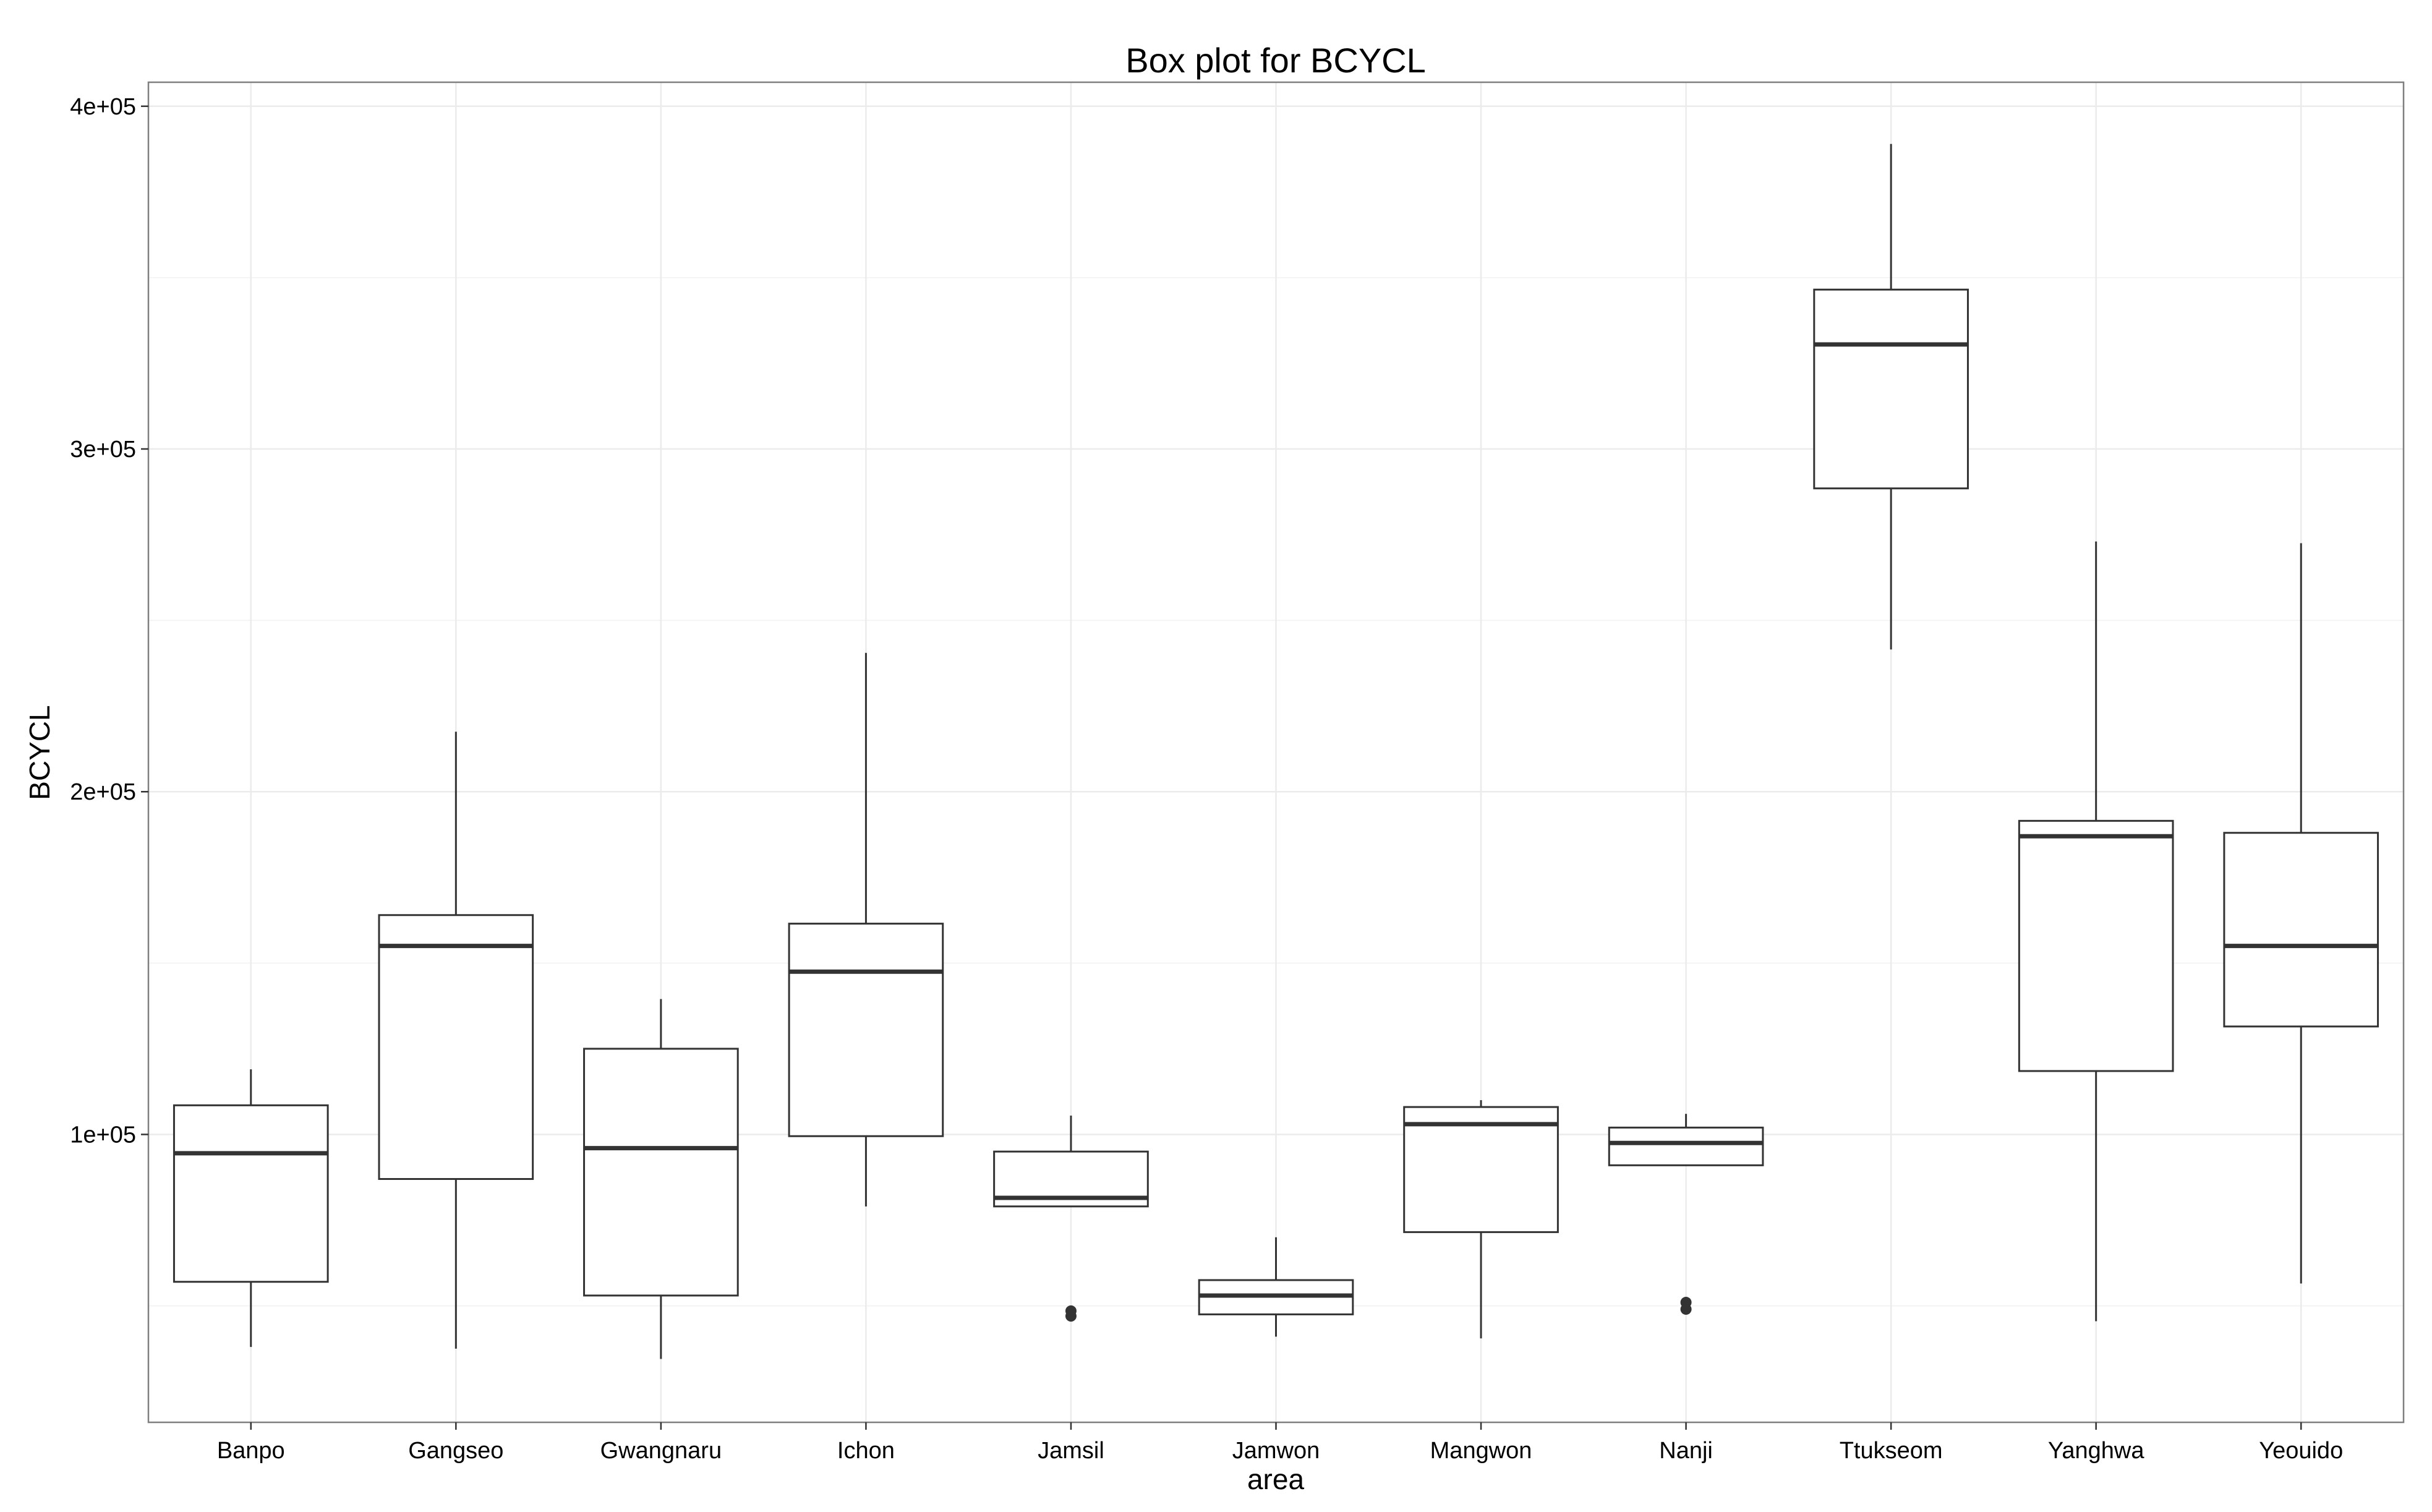 The width and height of the screenshot is (2432, 1512). Describe the element at coordinates (103, 792) in the screenshot. I see `y-tick-label: 2e+05` at that location.